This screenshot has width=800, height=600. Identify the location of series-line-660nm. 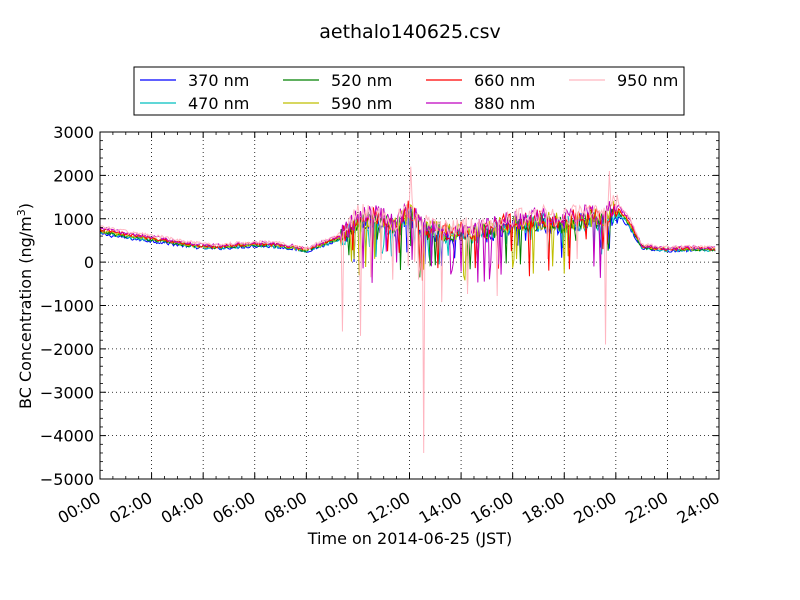
(408, 240).